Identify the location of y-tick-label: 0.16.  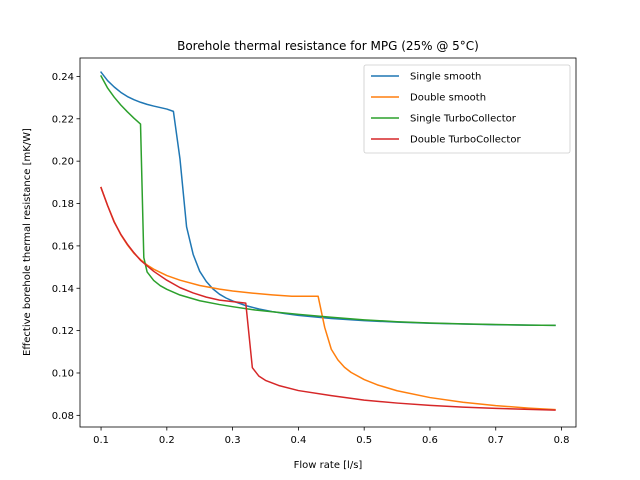
(63, 246).